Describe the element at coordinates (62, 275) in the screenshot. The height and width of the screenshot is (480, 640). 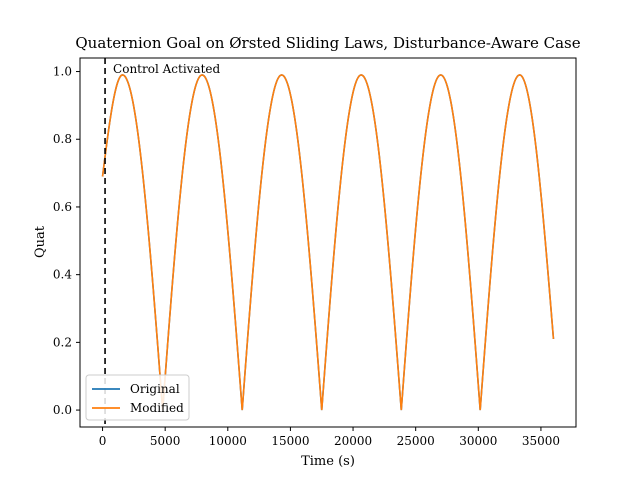
I see `y-tick-label: 0.4` at that location.